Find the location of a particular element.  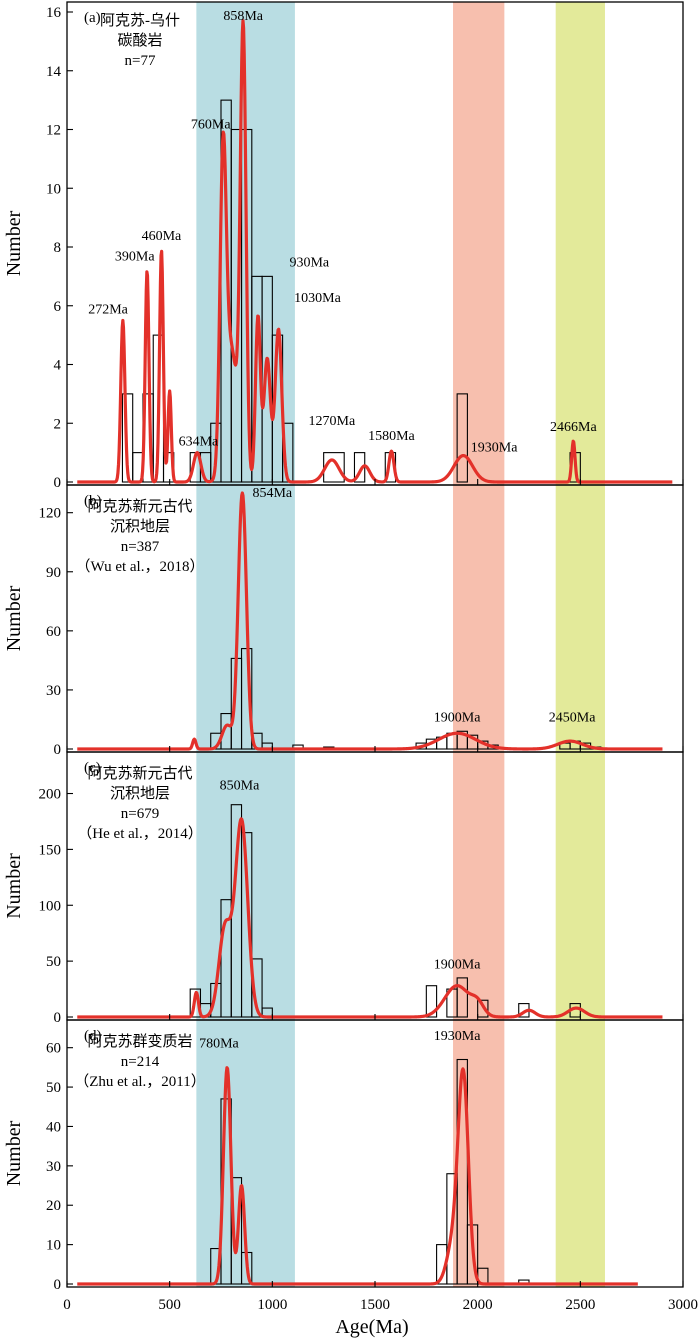

peak-label: 390Ma is located at coordinates (135, 257).